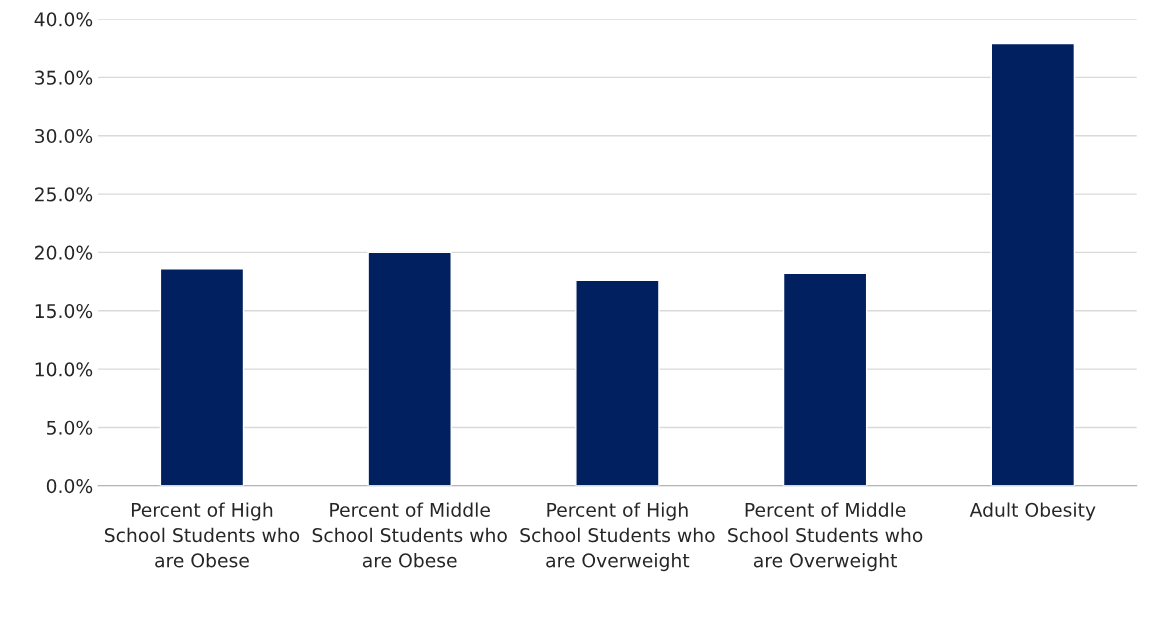 The image size is (1154, 635). I want to click on y-tick-label: 25.0%, so click(64, 194).